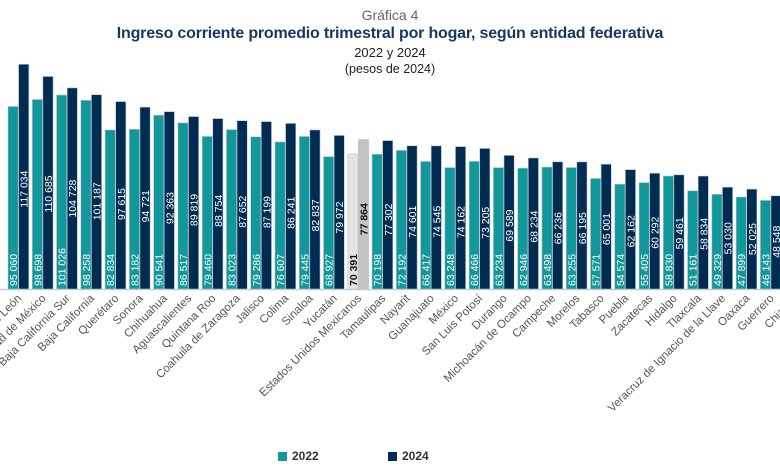 Image resolution: width=780 pixels, height=470 pixels. What do you see at coordinates (195, 210) in the screenshot?
I see `data-label-2024: 89 819` at bounding box center [195, 210].